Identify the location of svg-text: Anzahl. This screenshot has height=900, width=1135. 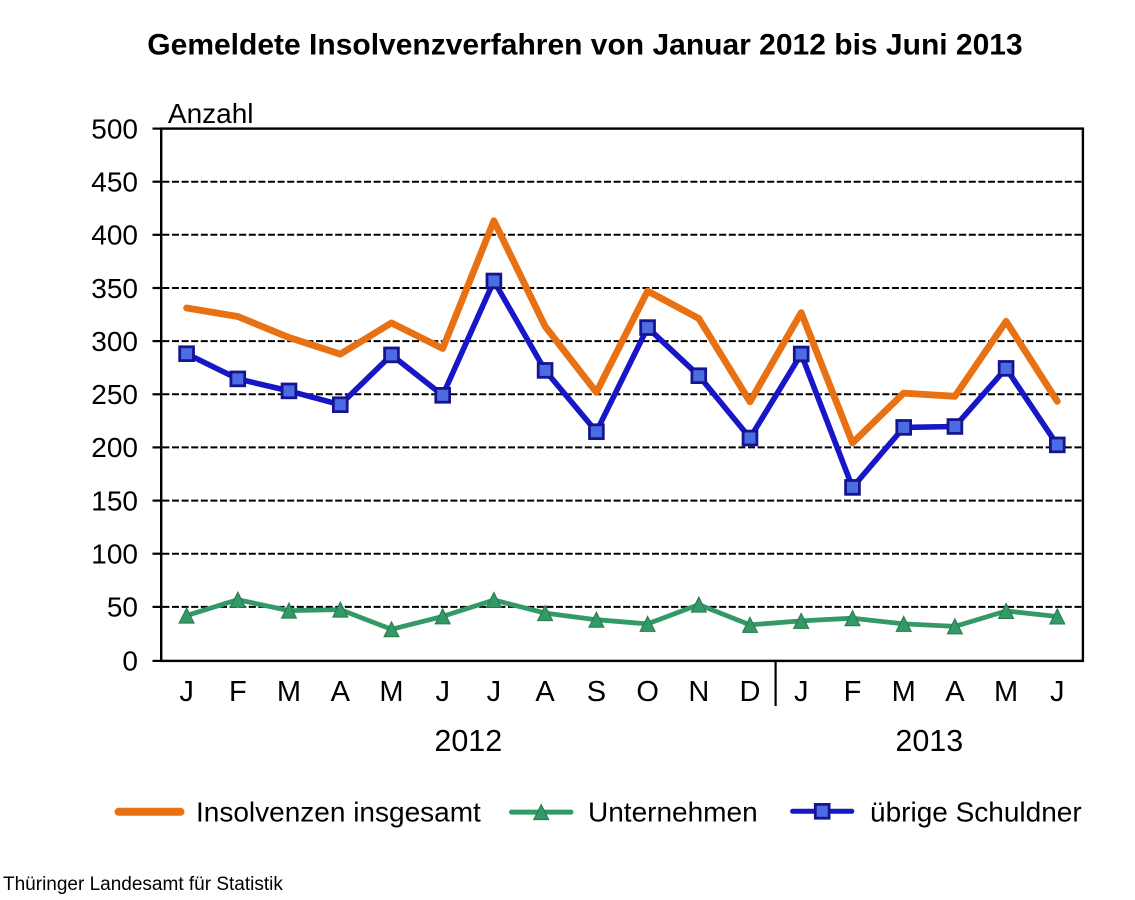
(211, 113).